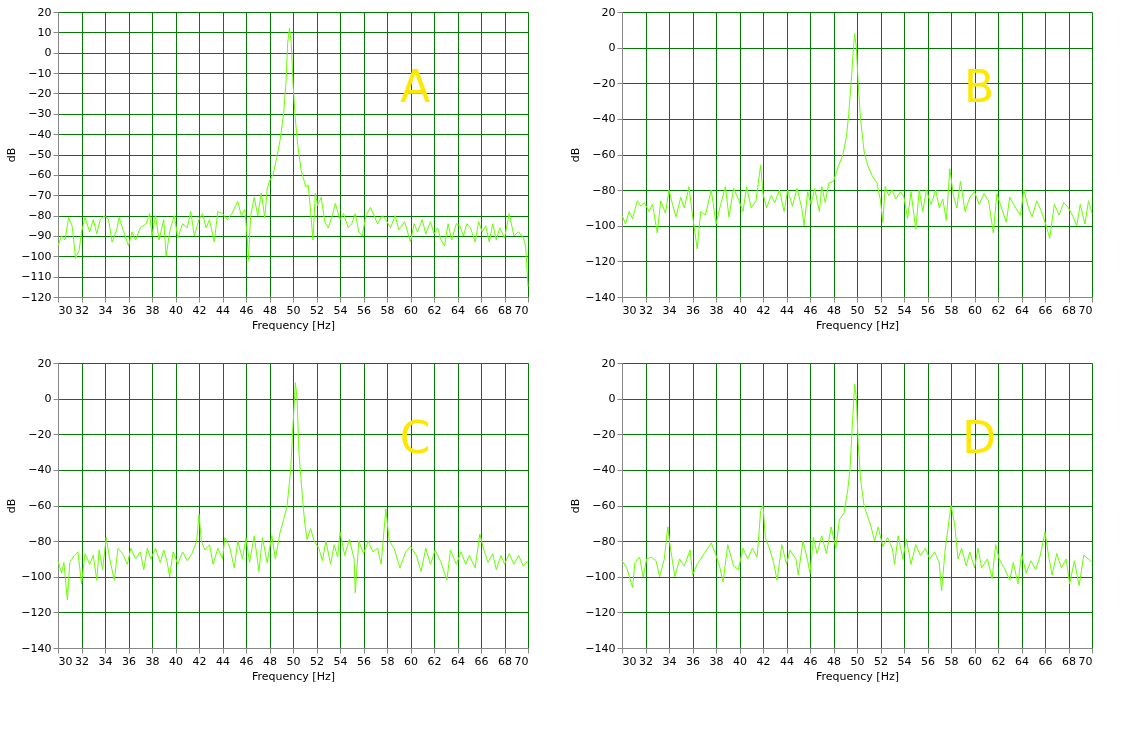 The height and width of the screenshot is (753, 1129). Describe the element at coordinates (44, 32) in the screenshot. I see `y-tick-label: 10` at that location.